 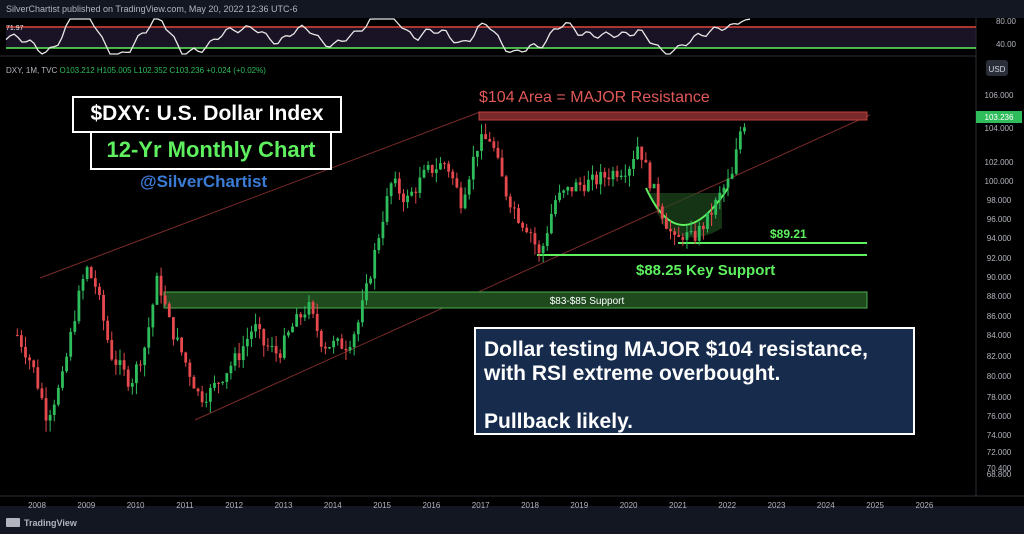 I want to click on support-zone-label: $83-$85 Support, so click(x=587, y=301).